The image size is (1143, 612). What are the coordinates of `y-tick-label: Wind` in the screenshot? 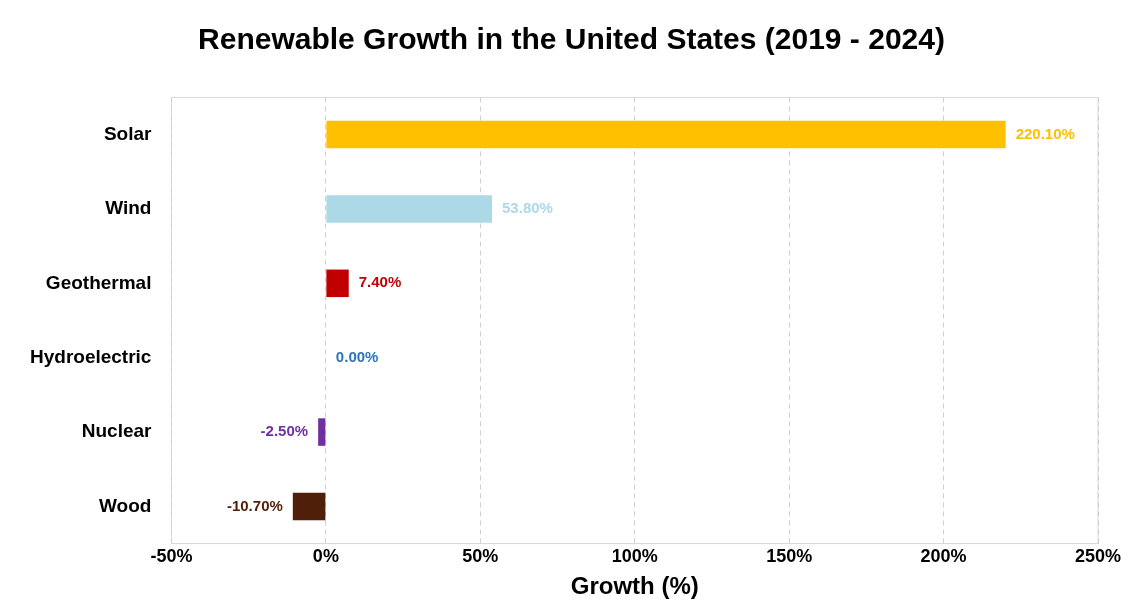 It's located at (128, 208).